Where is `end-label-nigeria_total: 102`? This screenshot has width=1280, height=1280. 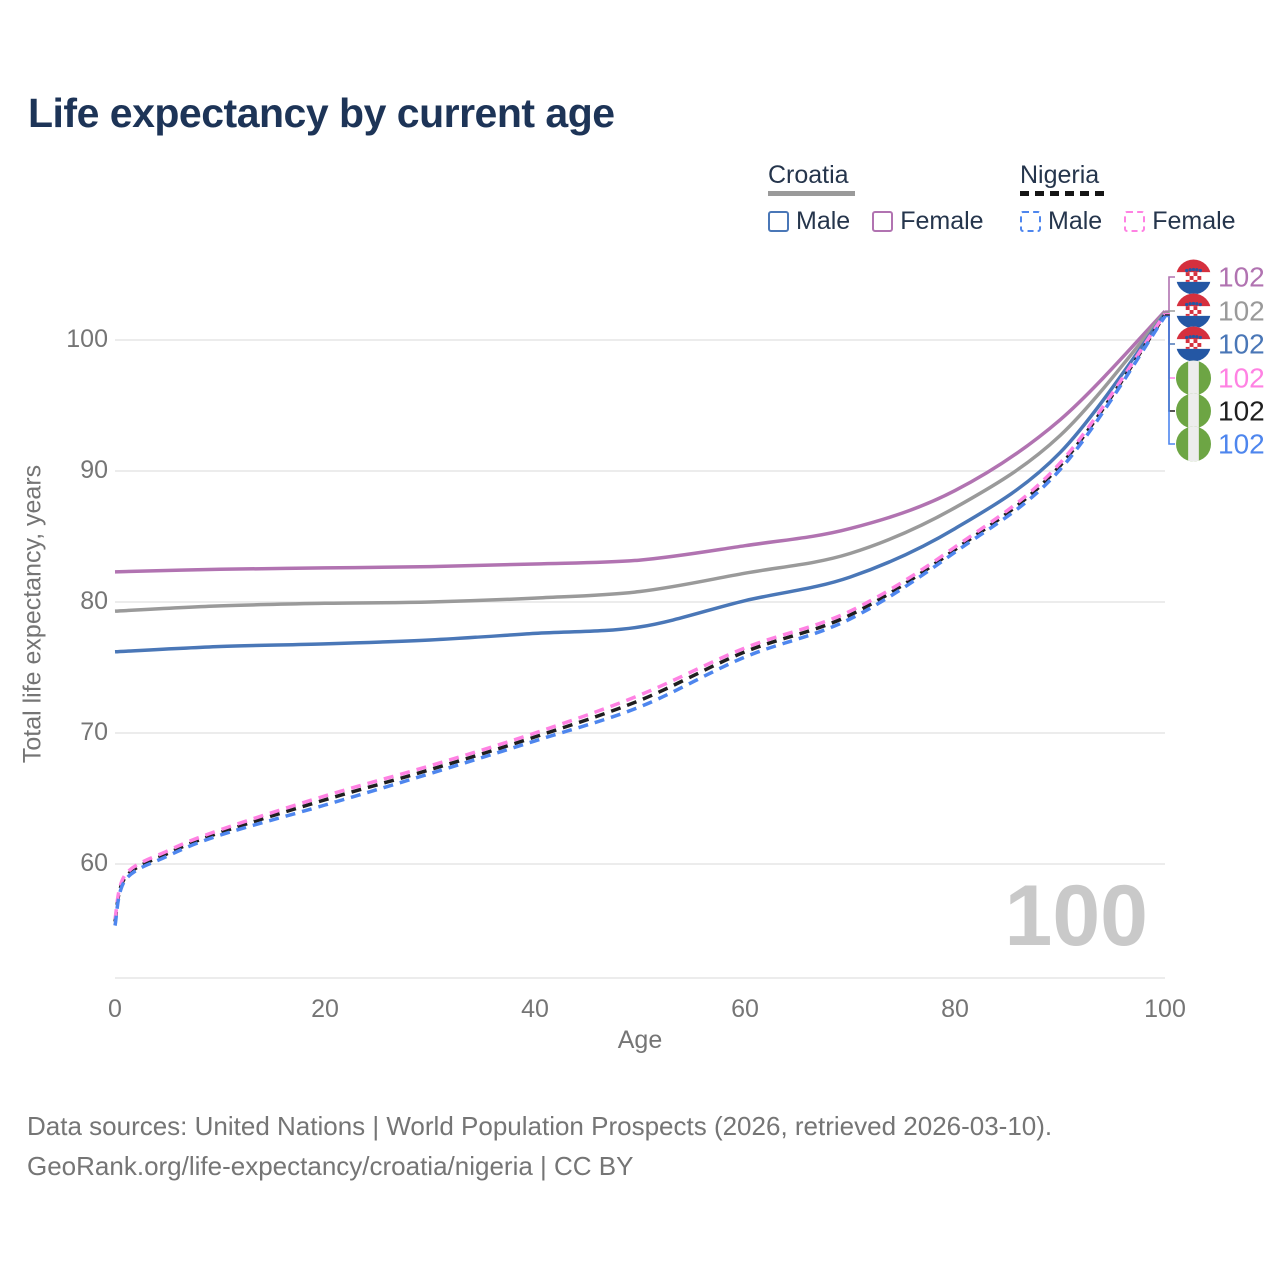
end-label-nigeria_total: 102 is located at coordinates (1220, 411).